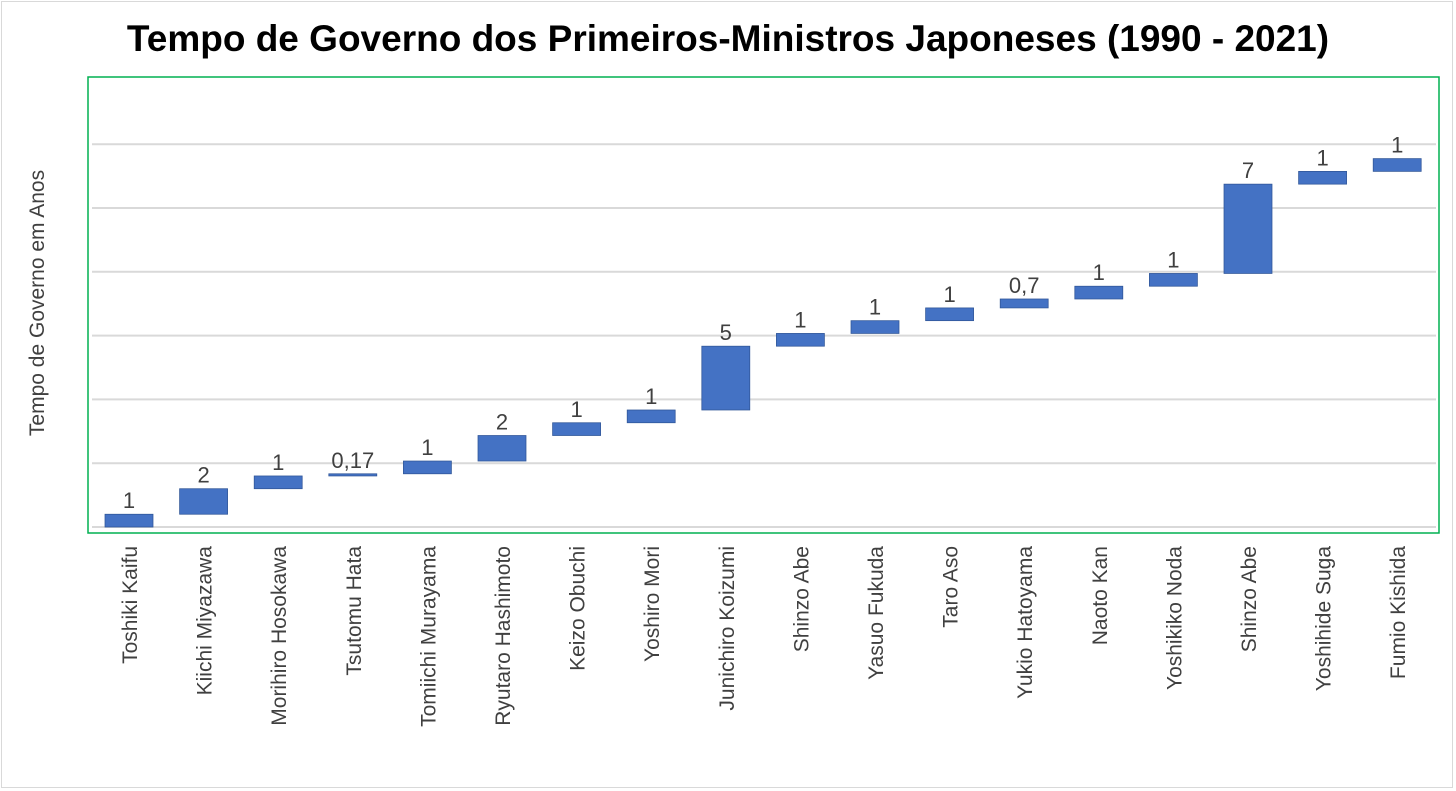 The width and height of the screenshot is (1456, 791). I want to click on data-label: 0,7, so click(1024, 285).